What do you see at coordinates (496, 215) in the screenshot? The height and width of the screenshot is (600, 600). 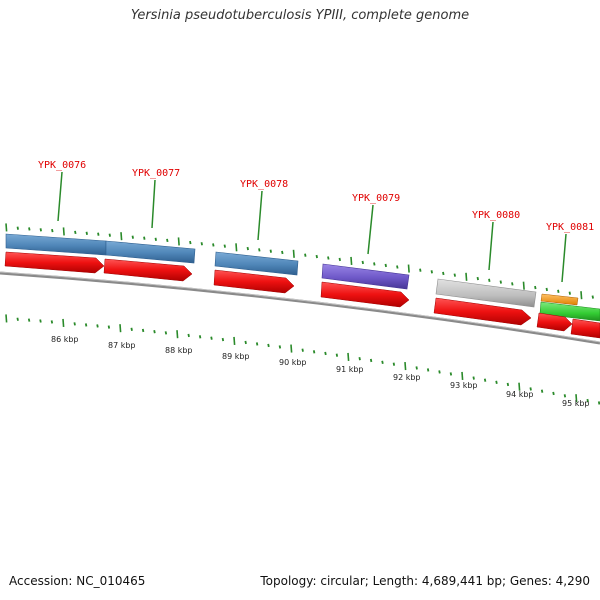 I see `gene-label-ypk-0080: YPK_0080` at bounding box center [496, 215].